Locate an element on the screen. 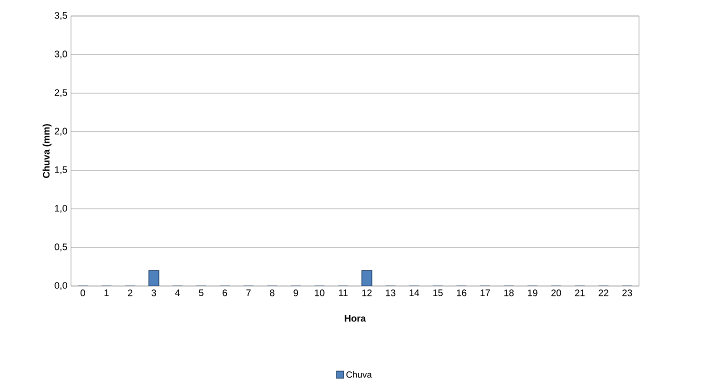 The image size is (717, 387). y-axis-title: Chuva (mm) is located at coordinates (47, 151).